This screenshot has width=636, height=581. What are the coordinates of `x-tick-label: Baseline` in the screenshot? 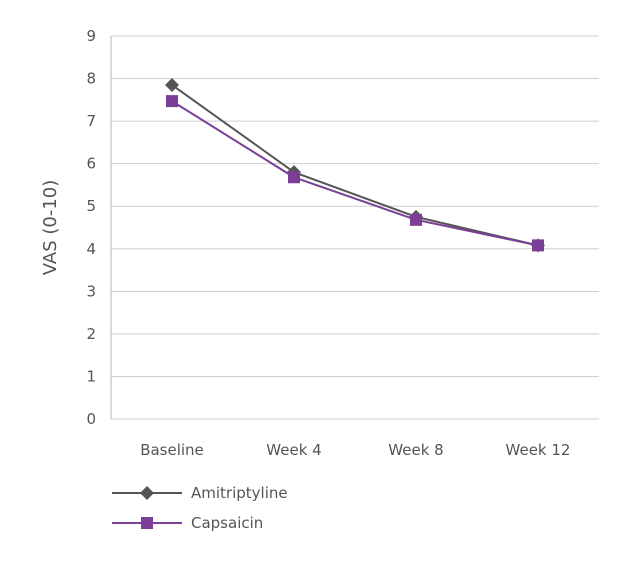 It's located at (172, 450).